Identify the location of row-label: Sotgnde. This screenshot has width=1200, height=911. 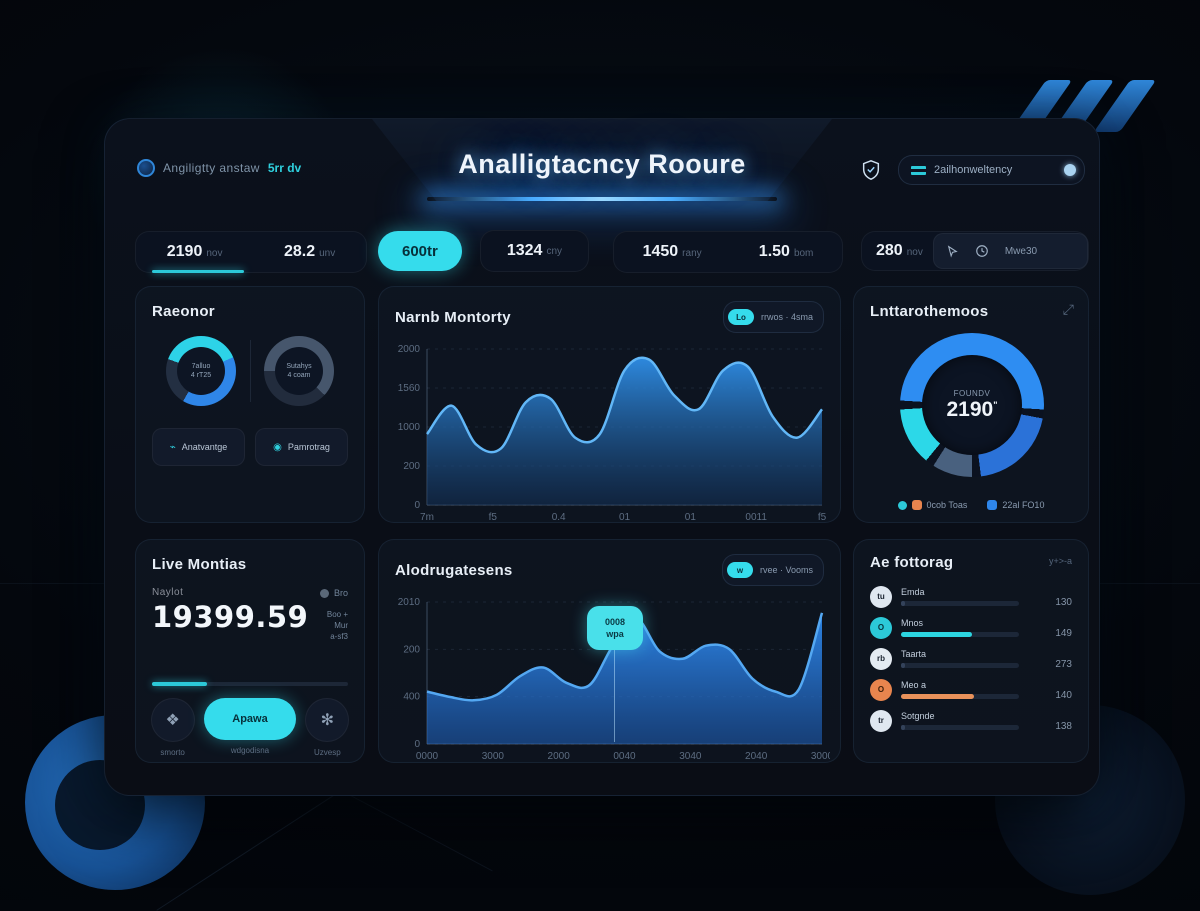
(918, 716).